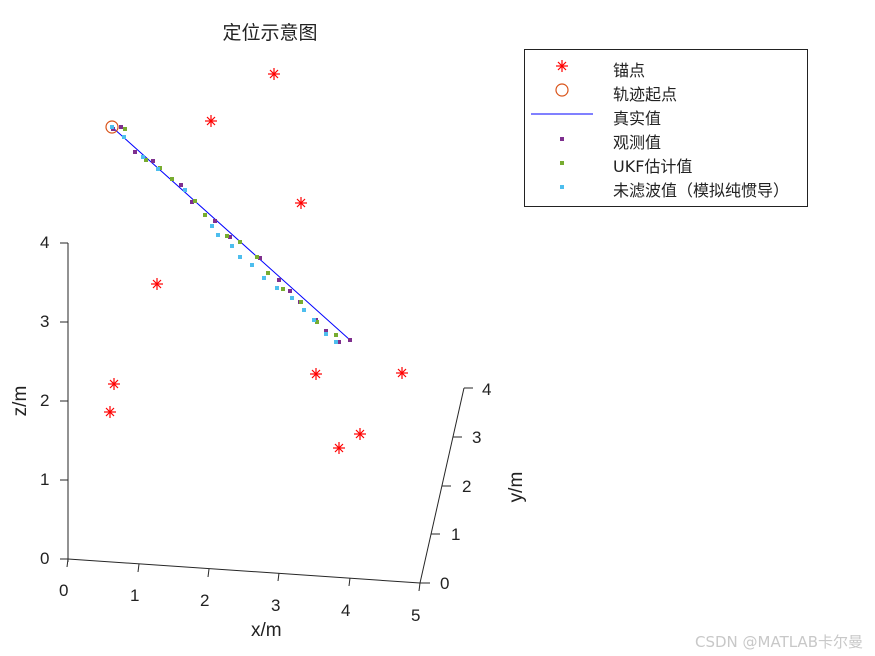  I want to click on legend-item-true: 真实值, so click(667, 115).